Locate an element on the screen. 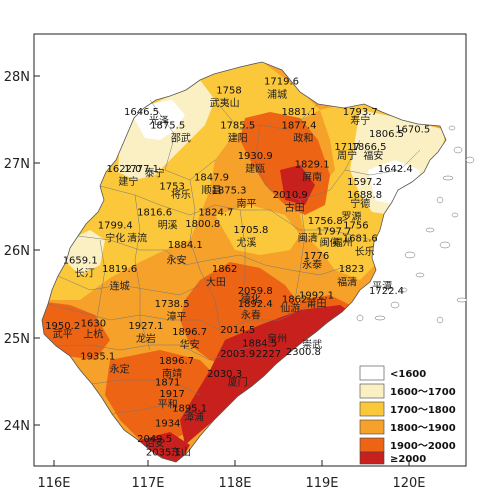 The image size is (500, 500). x-tick-label-4: 119E is located at coordinates (321, 483).